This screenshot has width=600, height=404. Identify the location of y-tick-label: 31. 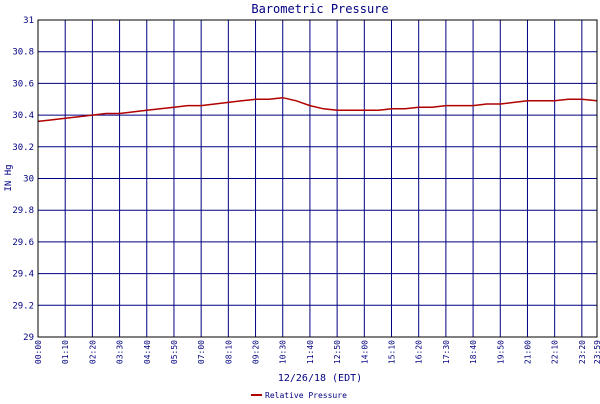
(28, 21).